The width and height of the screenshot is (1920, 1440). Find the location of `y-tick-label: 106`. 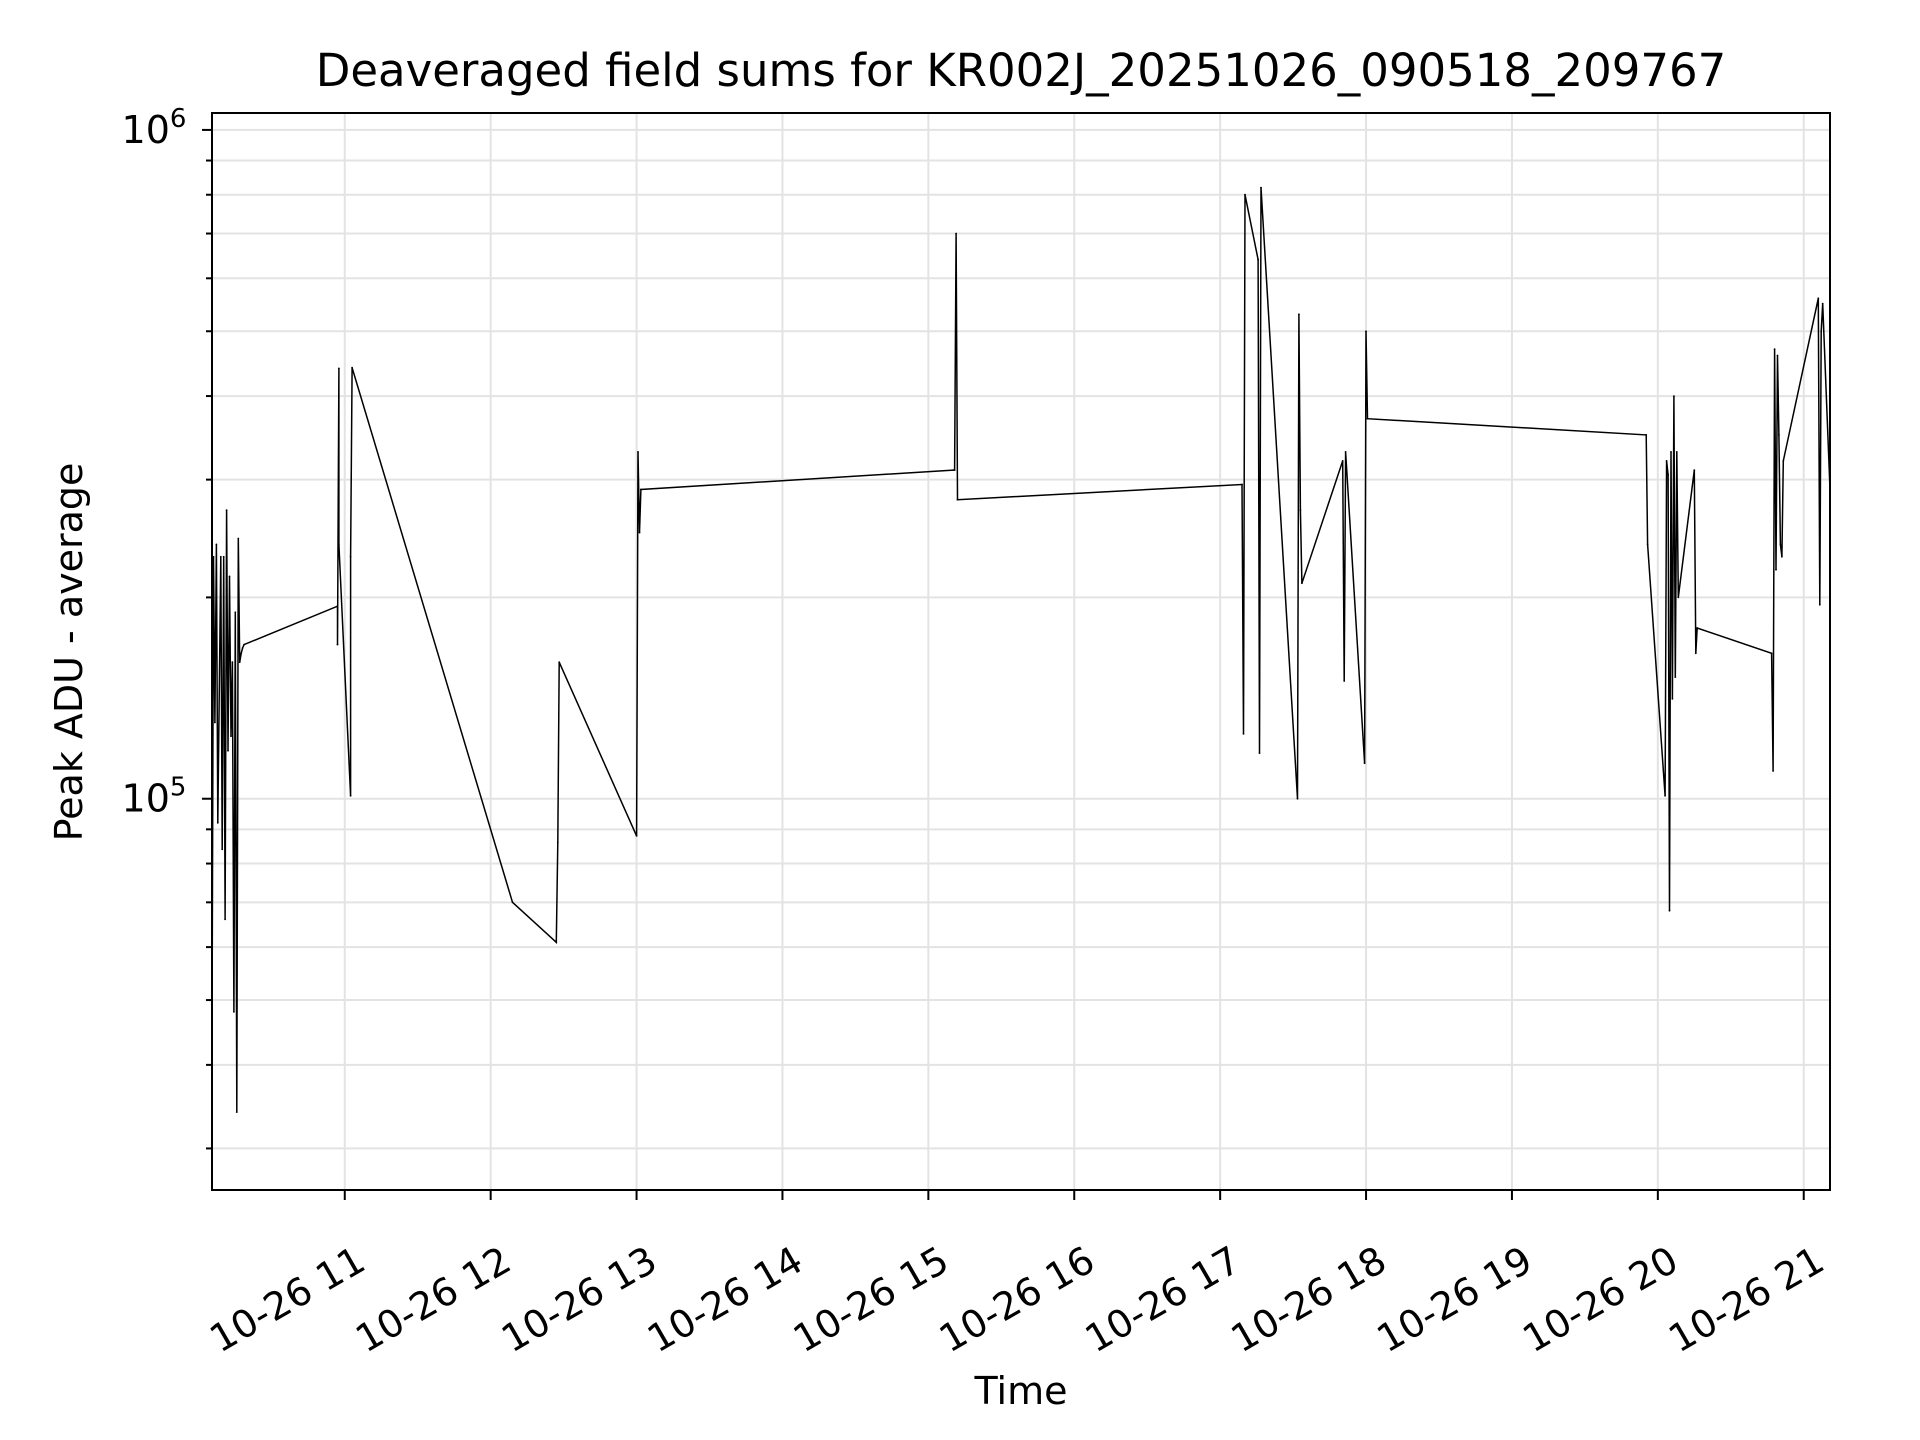

y-tick-label: 106 is located at coordinates (154, 128).